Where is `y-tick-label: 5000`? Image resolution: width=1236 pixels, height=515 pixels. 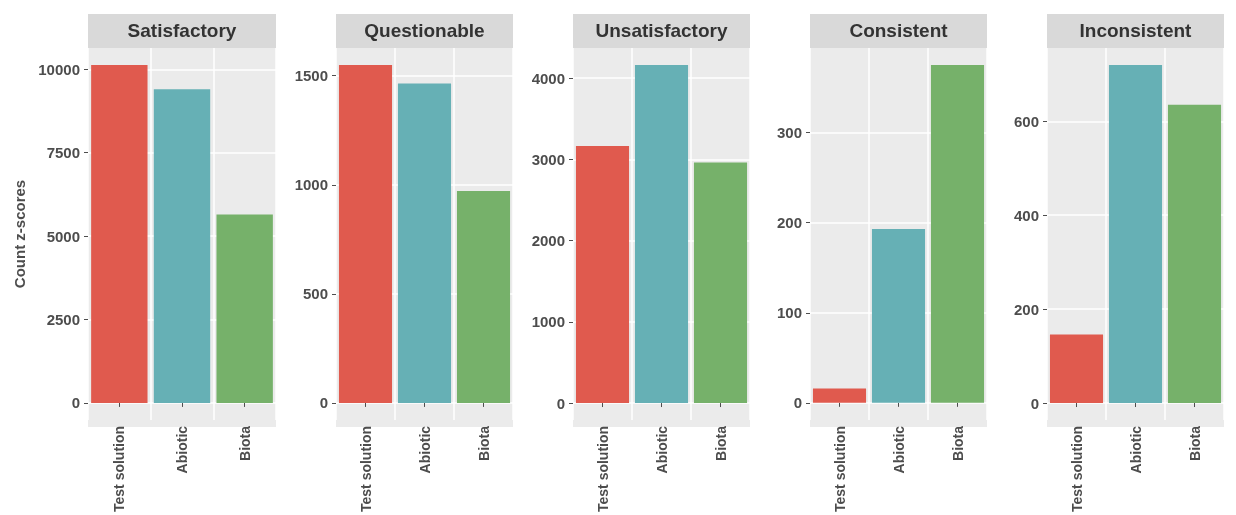 y-tick-label: 5000 is located at coordinates (63, 236).